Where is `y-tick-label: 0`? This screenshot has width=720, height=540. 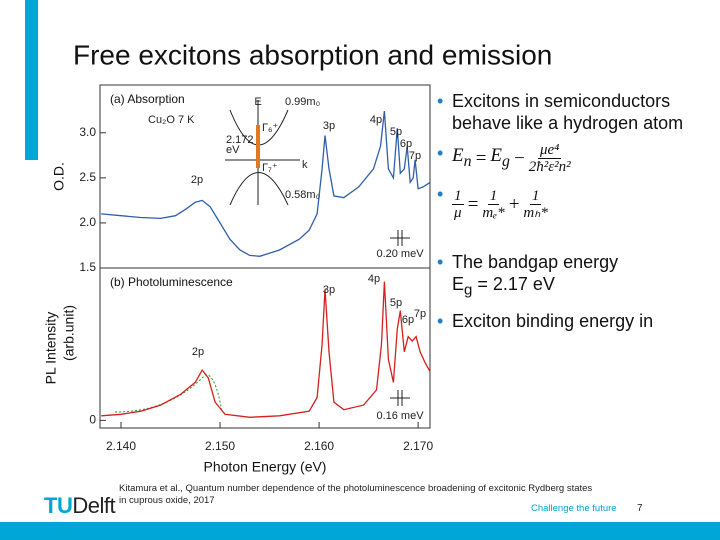
y-tick-label: 0 is located at coordinates (92, 420).